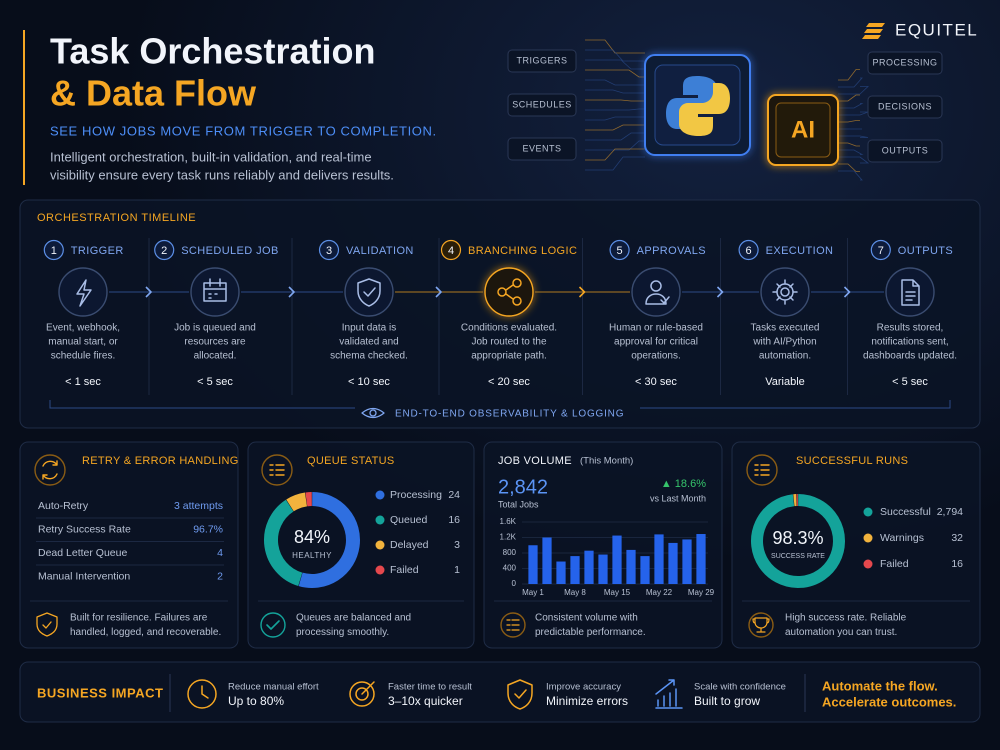 The width and height of the screenshot is (1000, 750). What do you see at coordinates (785, 382) in the screenshot?
I see `step-time: Variable` at bounding box center [785, 382].